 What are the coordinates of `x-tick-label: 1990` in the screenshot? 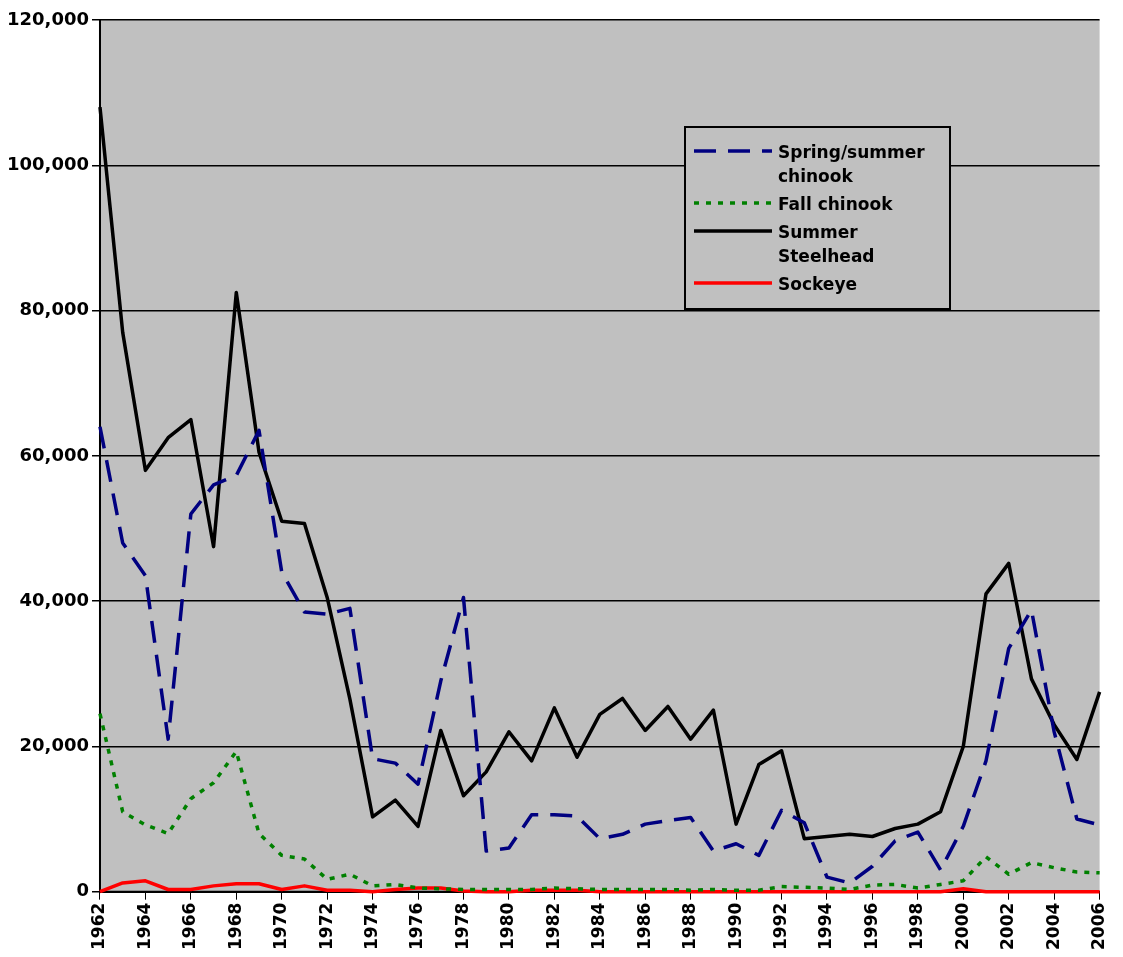 It's located at (734, 926).